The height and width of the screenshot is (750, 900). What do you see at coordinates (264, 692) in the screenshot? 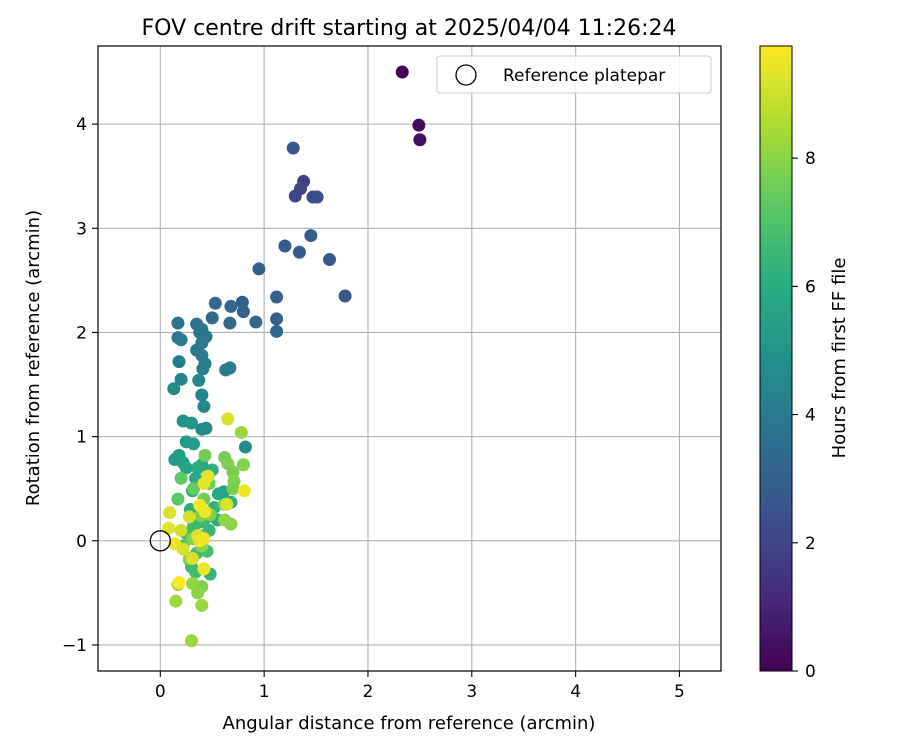
I see `x-tick-label: 1` at bounding box center [264, 692].